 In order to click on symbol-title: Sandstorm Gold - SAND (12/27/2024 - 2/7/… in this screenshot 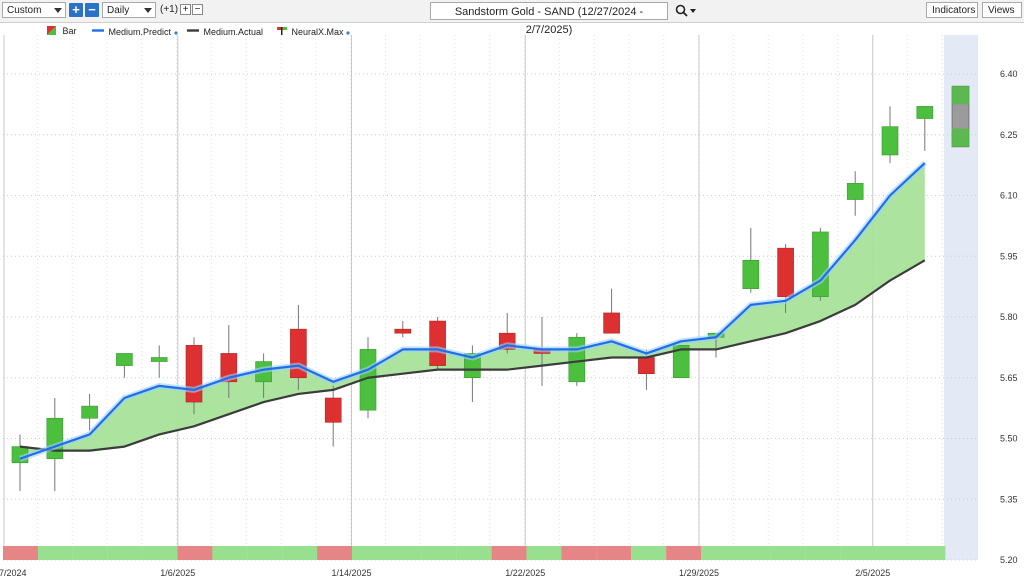, I will do `click(549, 19)`.